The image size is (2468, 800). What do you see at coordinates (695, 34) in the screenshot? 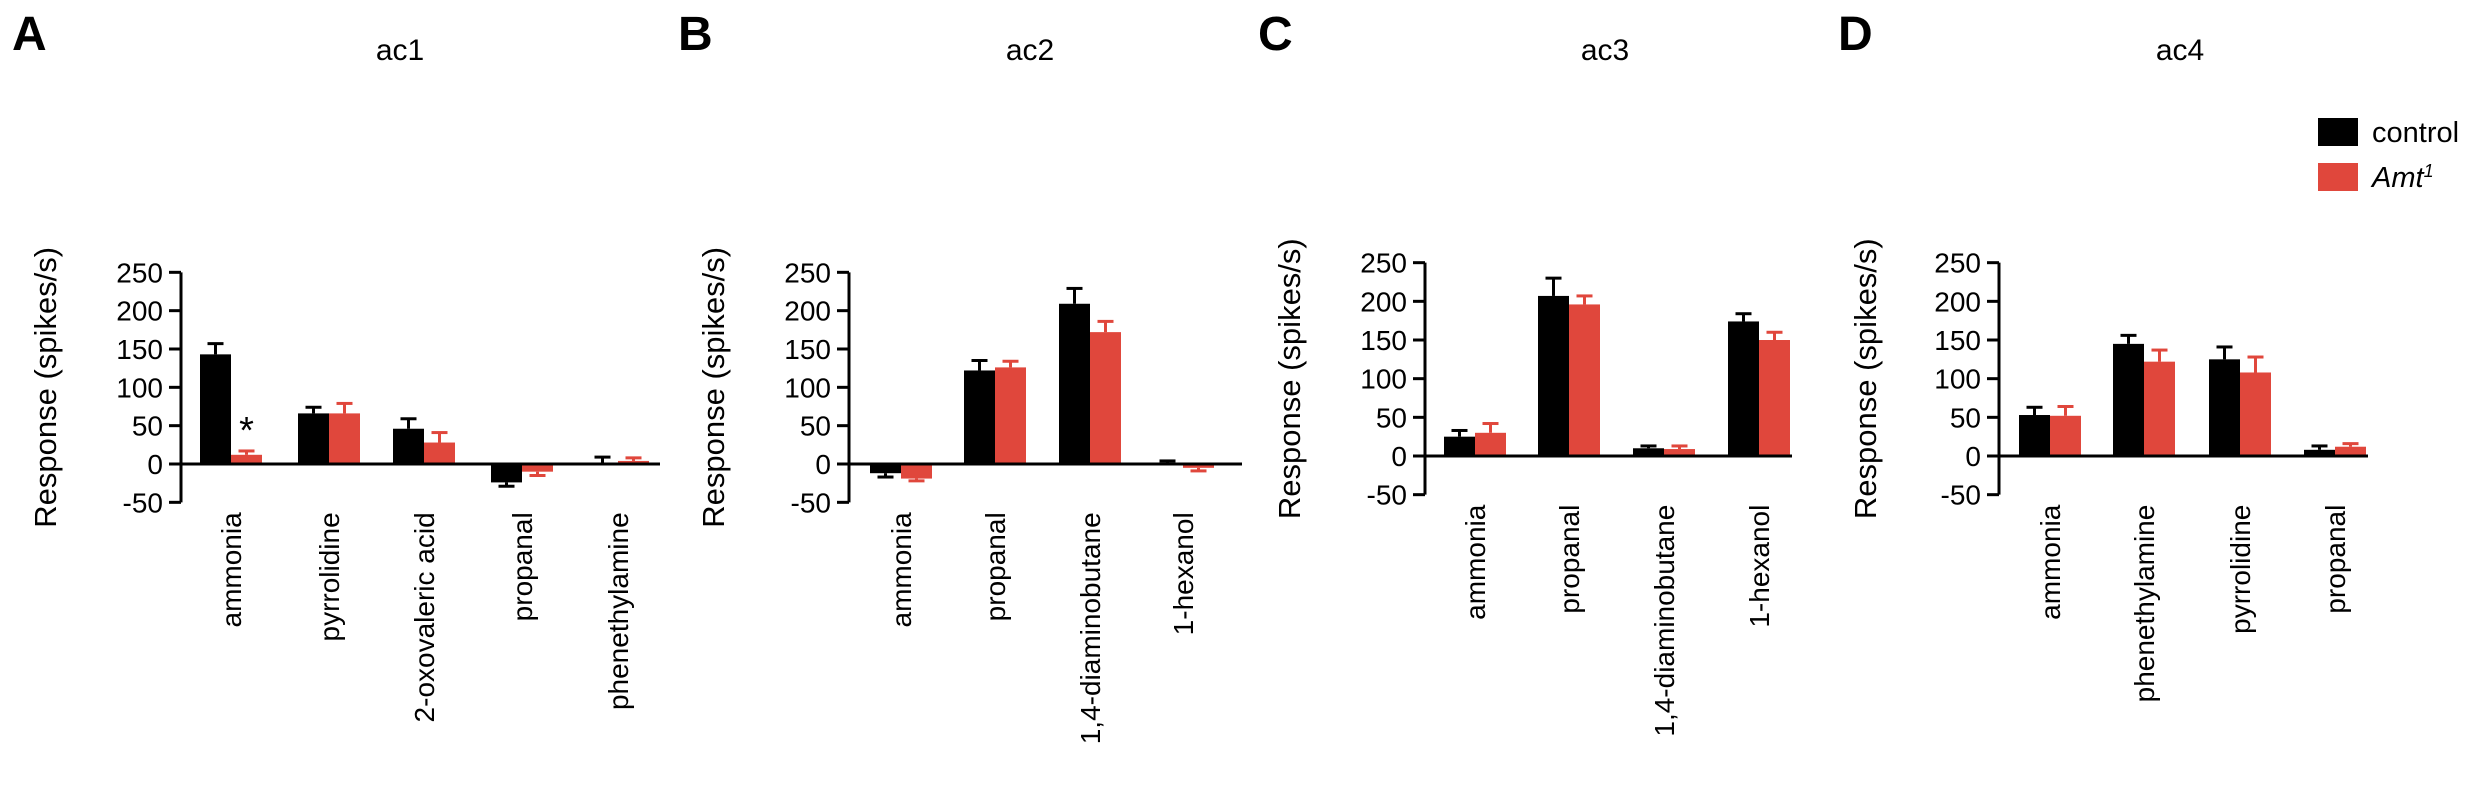
I see `panel-letter: B` at bounding box center [695, 34].